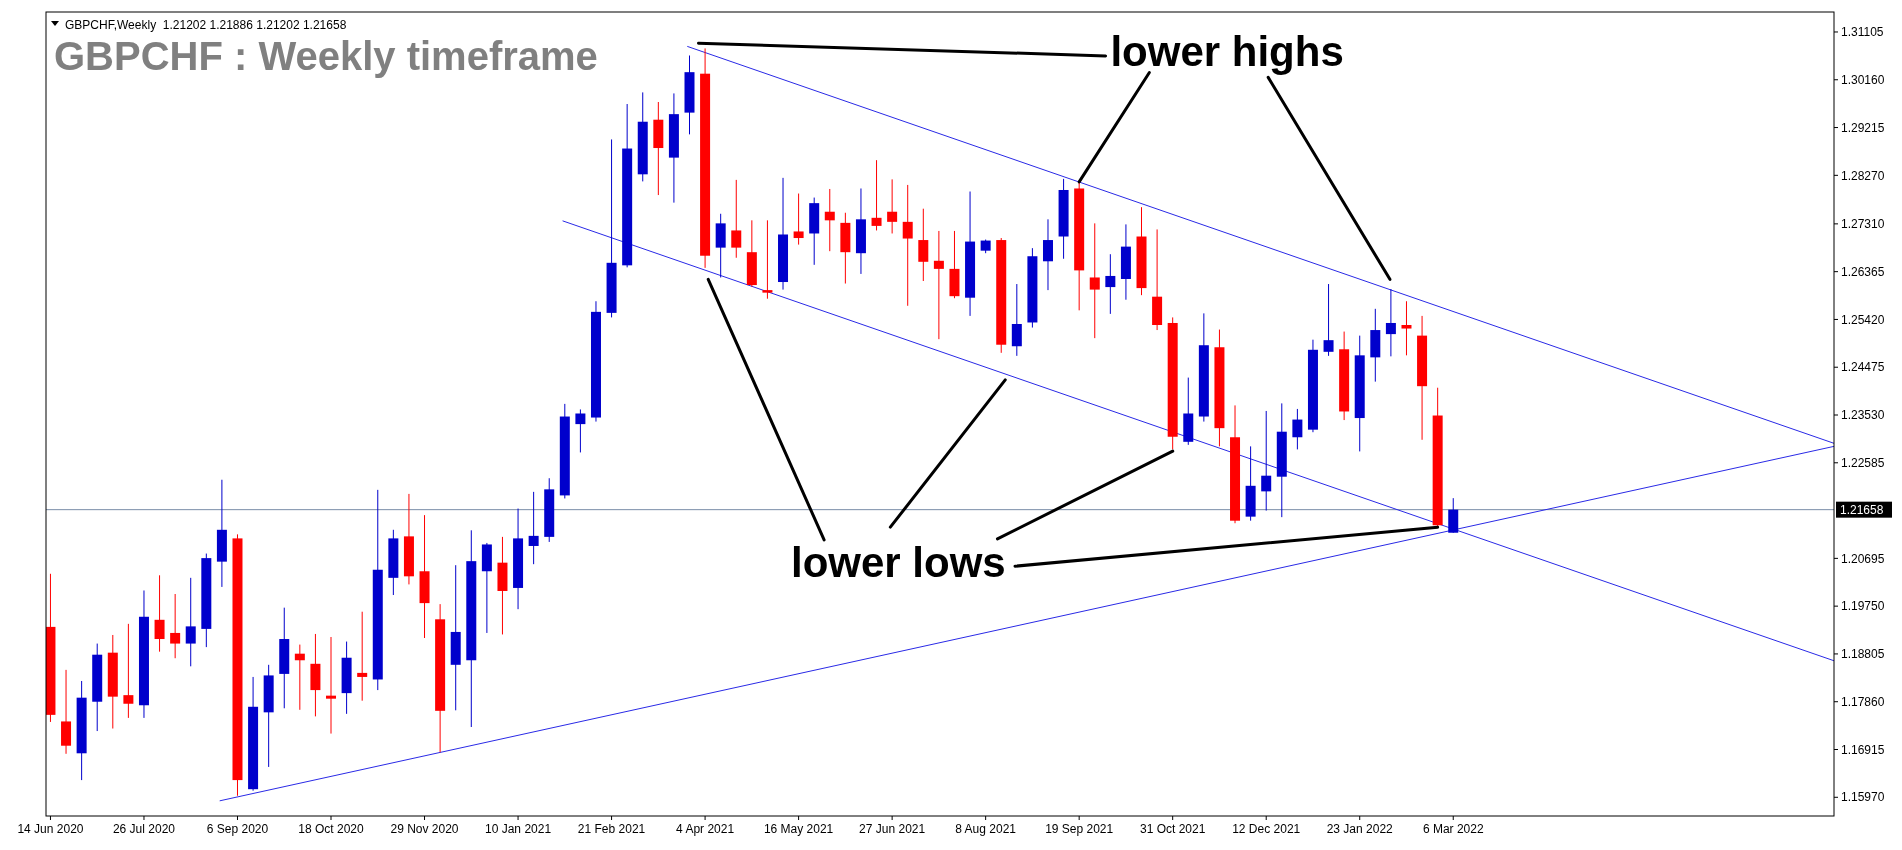  What do you see at coordinates (1453, 829) in the screenshot?
I see `x-tick-label: 6 Mar 2022` at bounding box center [1453, 829].